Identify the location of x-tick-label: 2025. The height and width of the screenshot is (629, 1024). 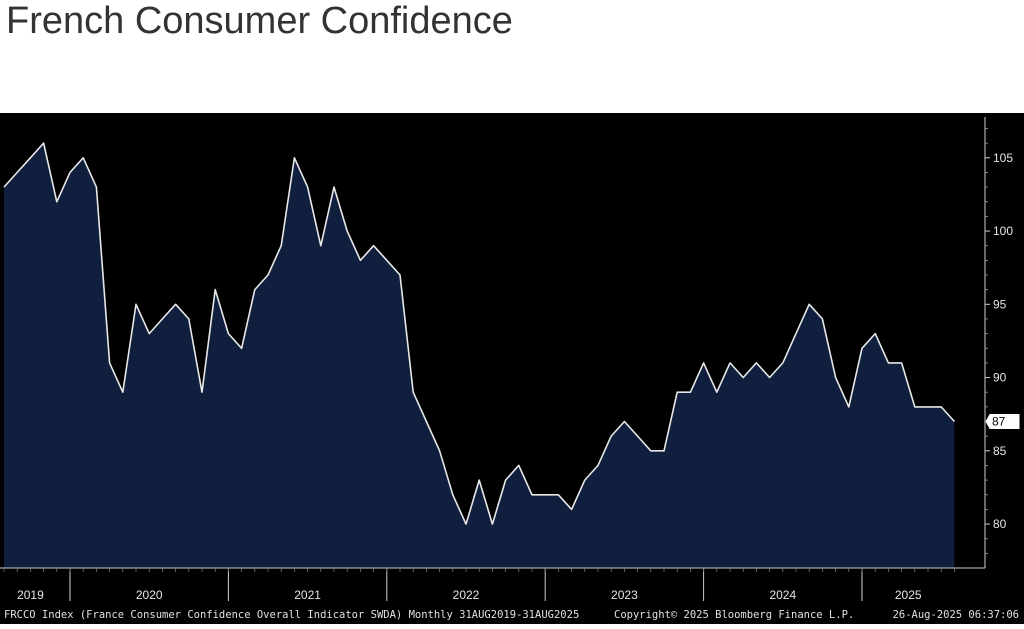
(908, 595).